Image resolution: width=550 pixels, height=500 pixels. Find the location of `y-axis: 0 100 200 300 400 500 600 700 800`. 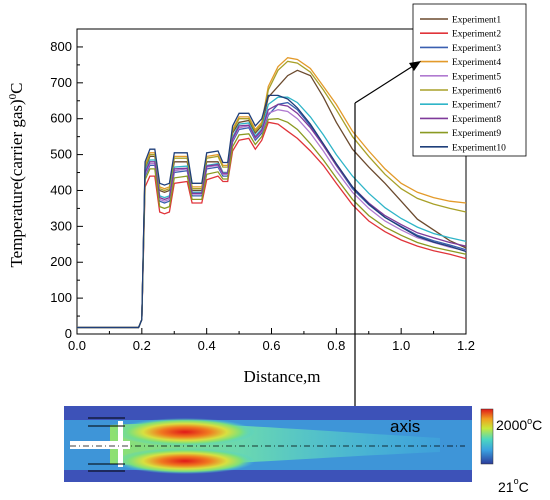

y-axis: 0 100 200 300 400 500 600 700 800 is located at coordinates (66, 184).